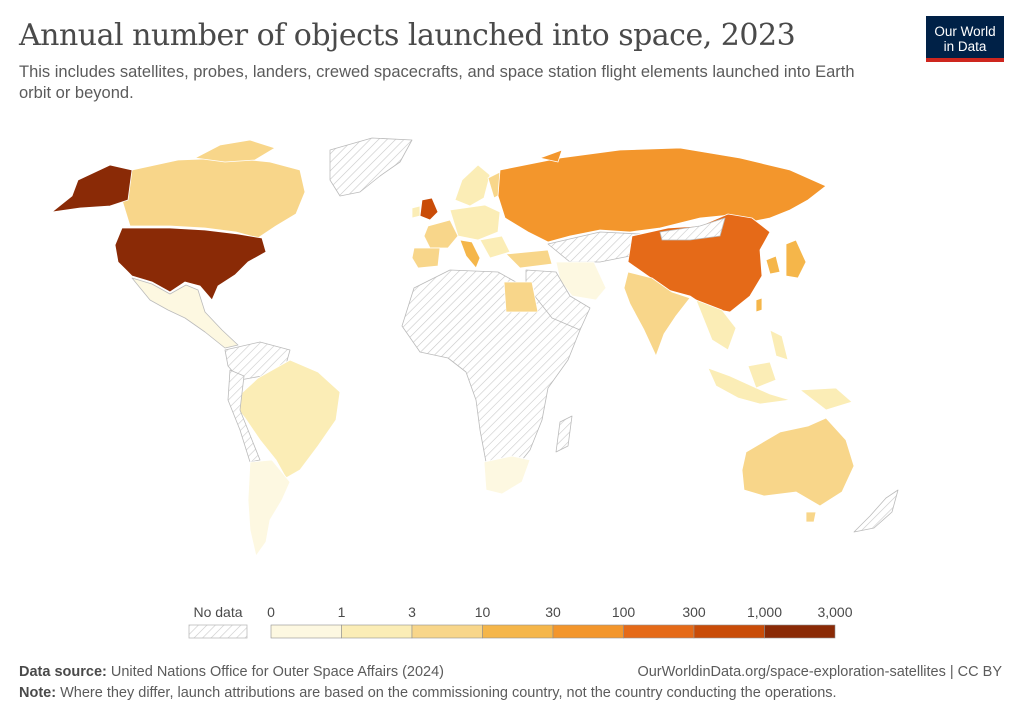  Describe the element at coordinates (441, 234) in the screenshot. I see `region-france` at that location.